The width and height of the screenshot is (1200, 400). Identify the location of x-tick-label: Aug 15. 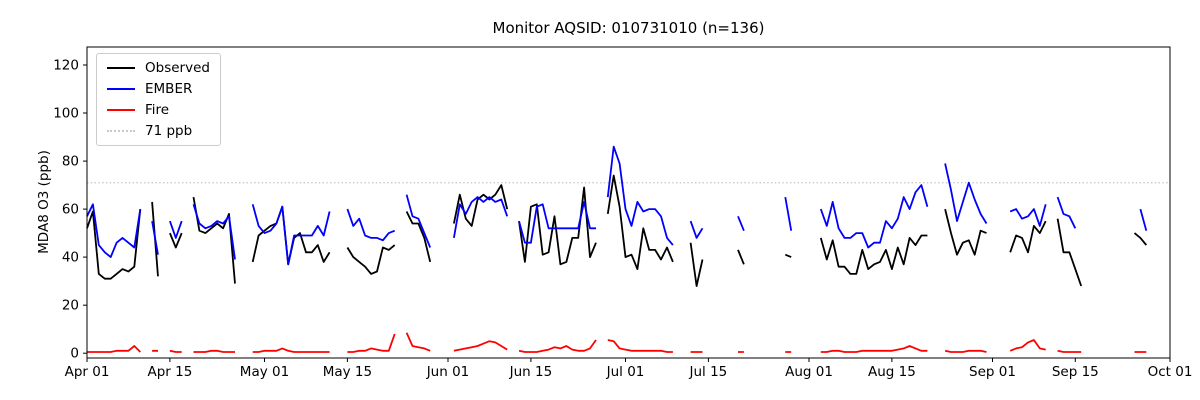
(892, 372).